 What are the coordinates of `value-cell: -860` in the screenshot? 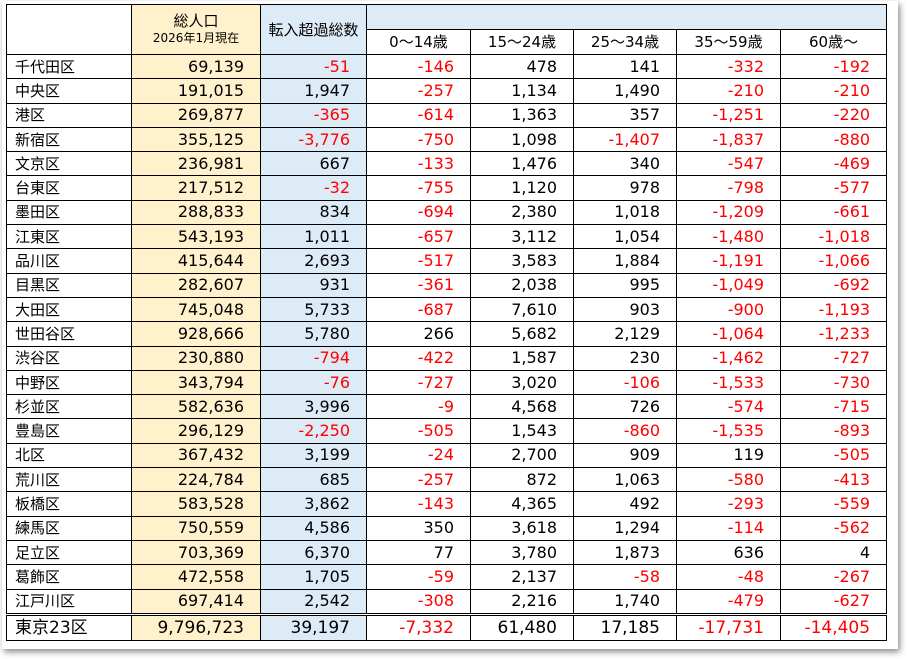 It's located at (625, 431).